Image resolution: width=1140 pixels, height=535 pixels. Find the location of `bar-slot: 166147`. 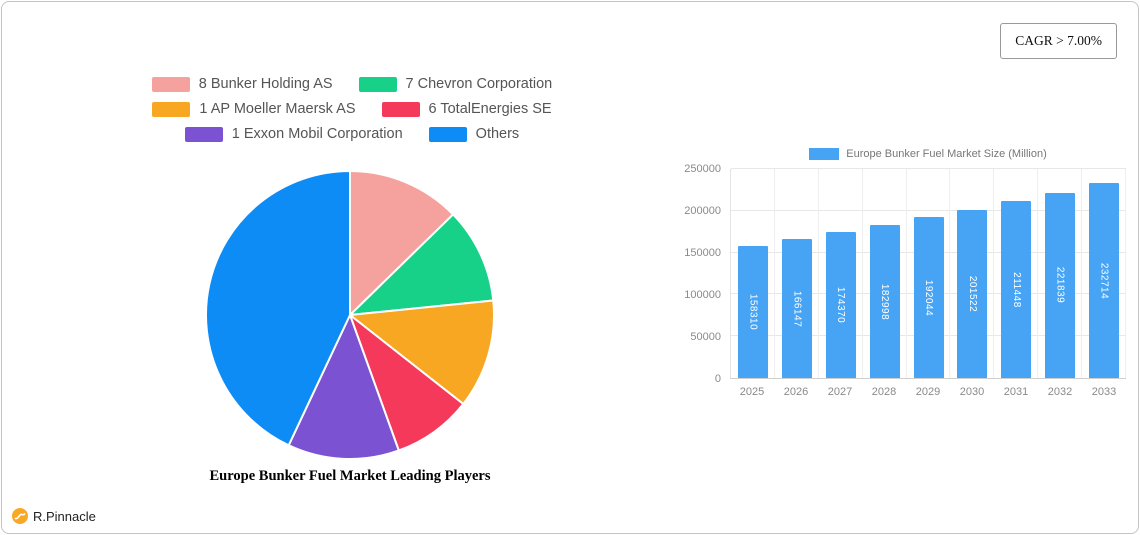

bar-slot: 166147 is located at coordinates (797, 273).